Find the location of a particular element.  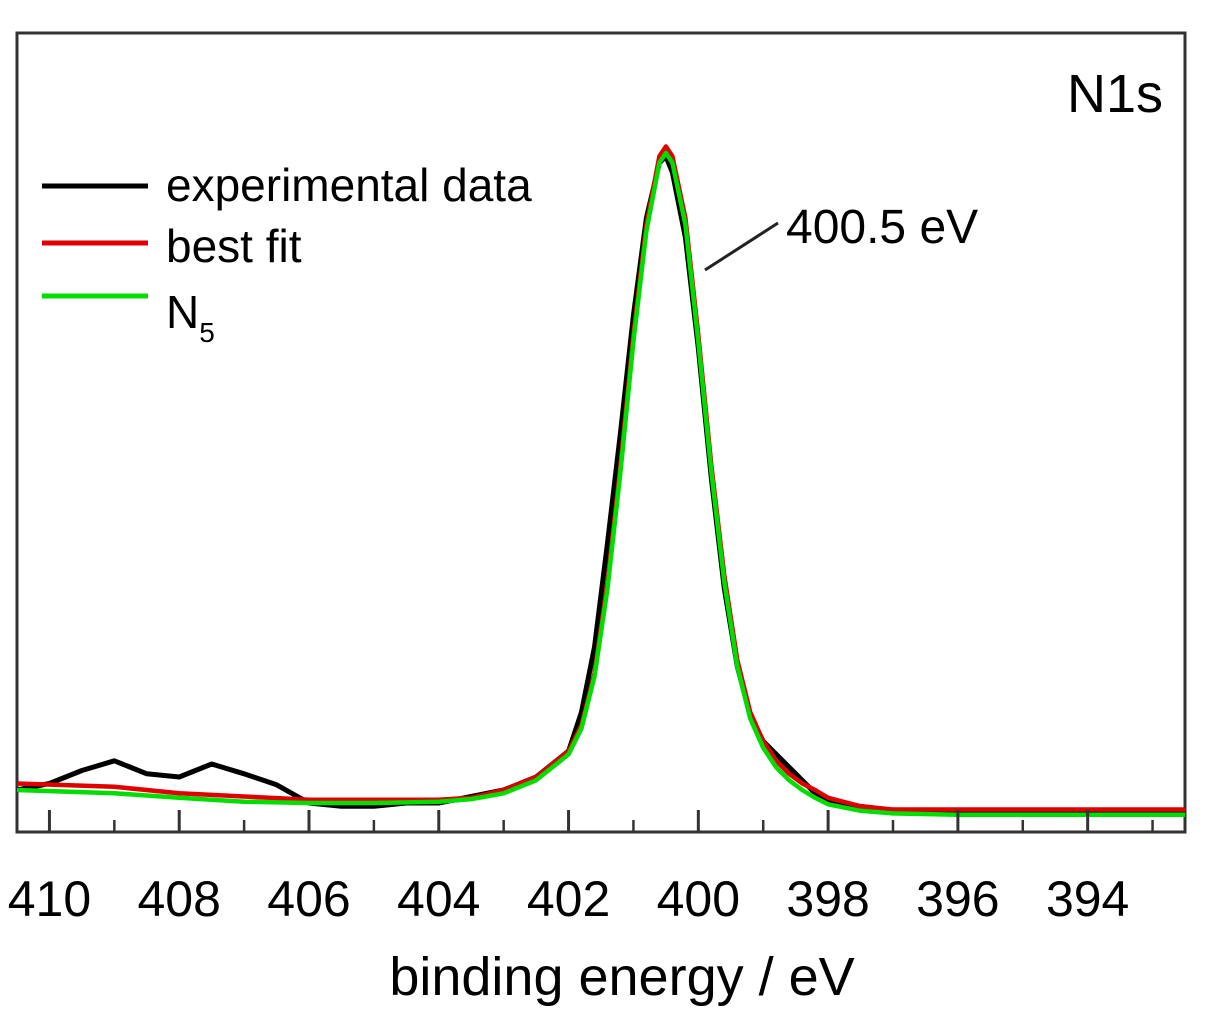

x-axis-label: binding energy / eV is located at coordinates (621, 977).